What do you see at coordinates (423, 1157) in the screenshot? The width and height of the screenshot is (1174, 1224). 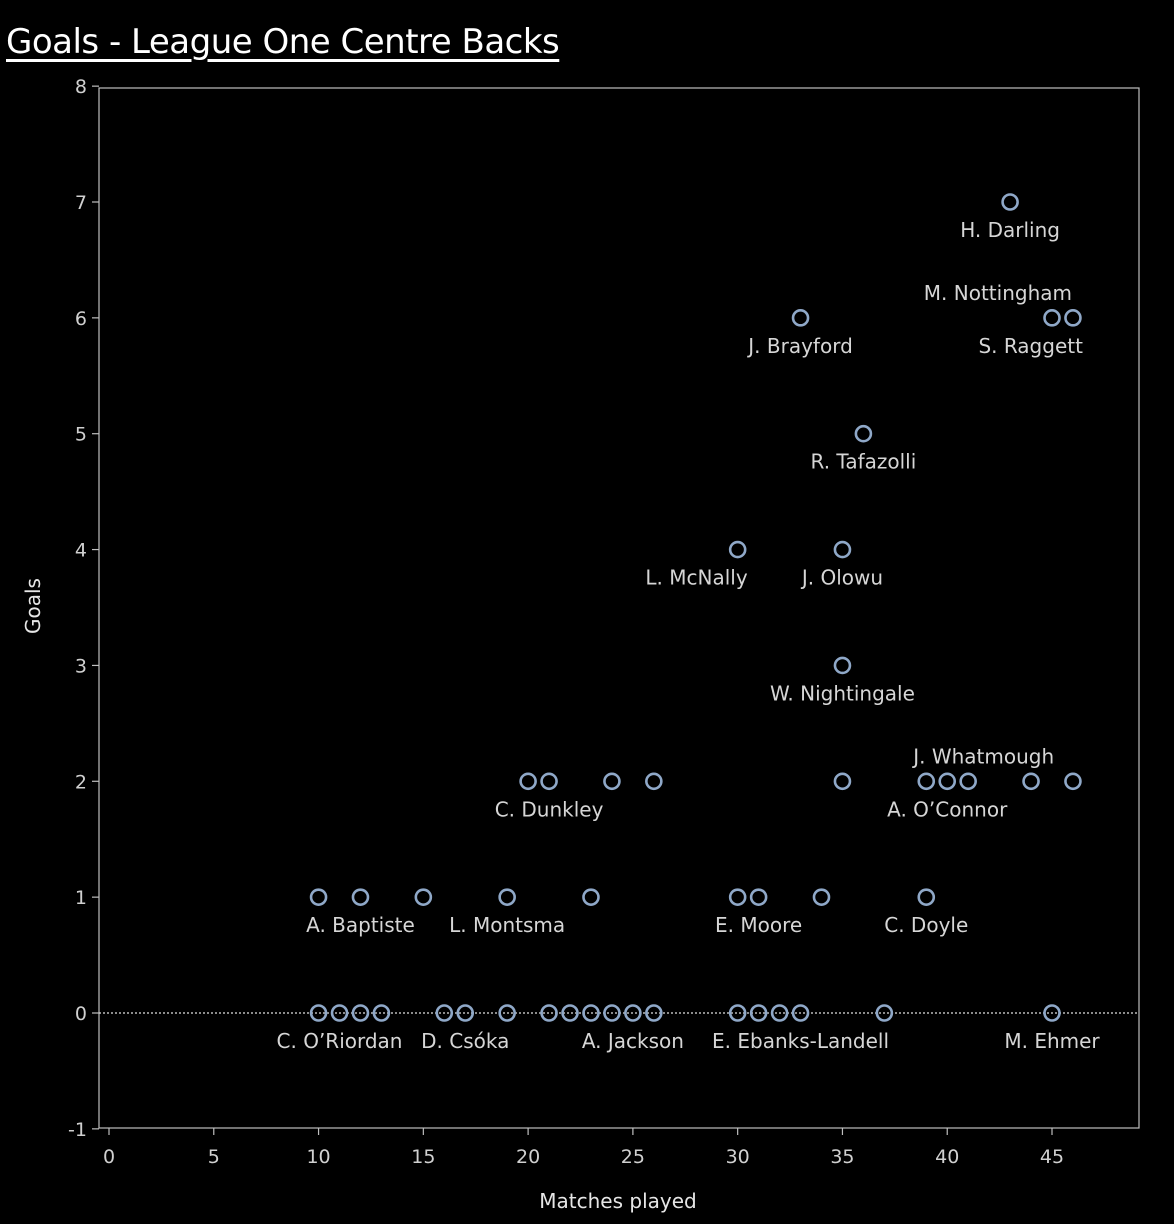 I see `x-tick-label: 15` at bounding box center [423, 1157].